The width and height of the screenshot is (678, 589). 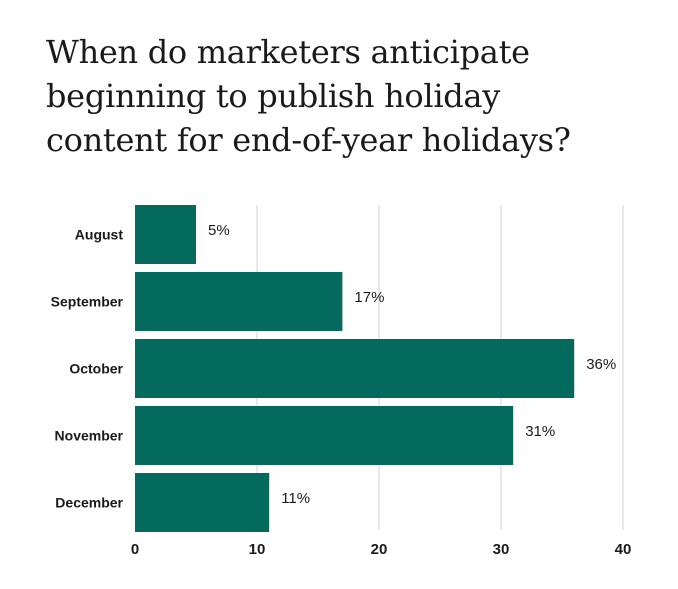 I want to click on value-label-december: 11%, so click(x=295, y=498).